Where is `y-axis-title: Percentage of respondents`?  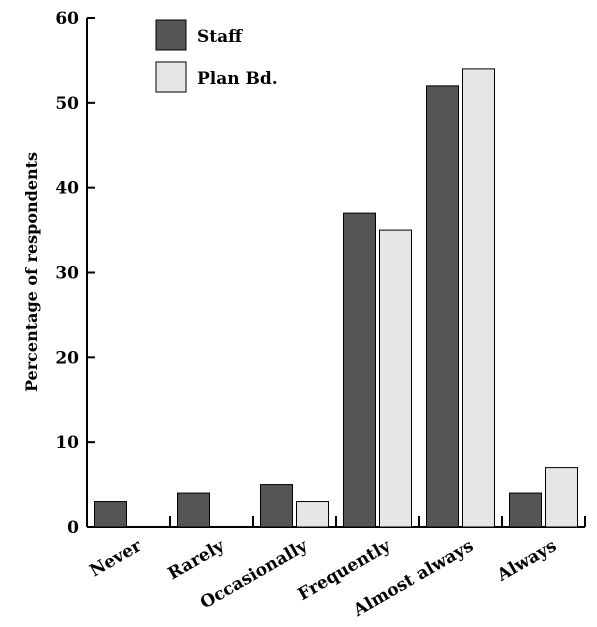
y-axis-title: Percentage of respondents is located at coordinates (31, 272).